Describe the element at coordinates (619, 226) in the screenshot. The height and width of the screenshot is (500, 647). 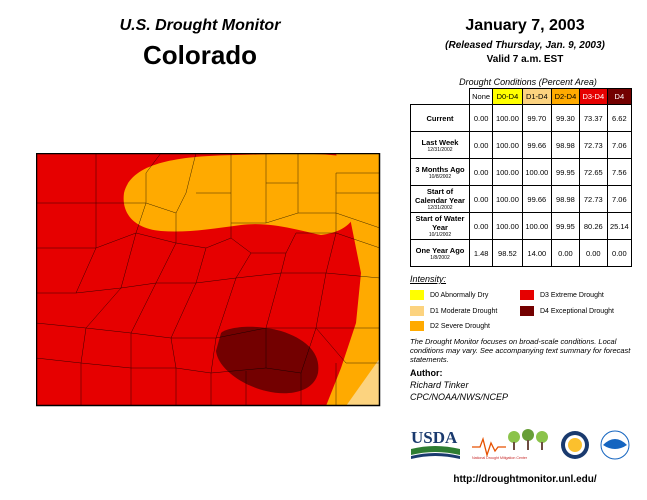
I see `table-cell: 25.14` at that location.